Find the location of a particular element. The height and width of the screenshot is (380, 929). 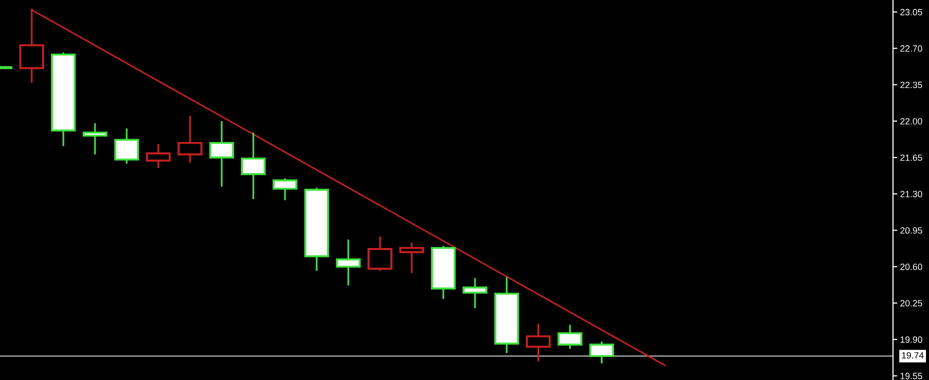

y-tick-label: 20.60 is located at coordinates (911, 267).